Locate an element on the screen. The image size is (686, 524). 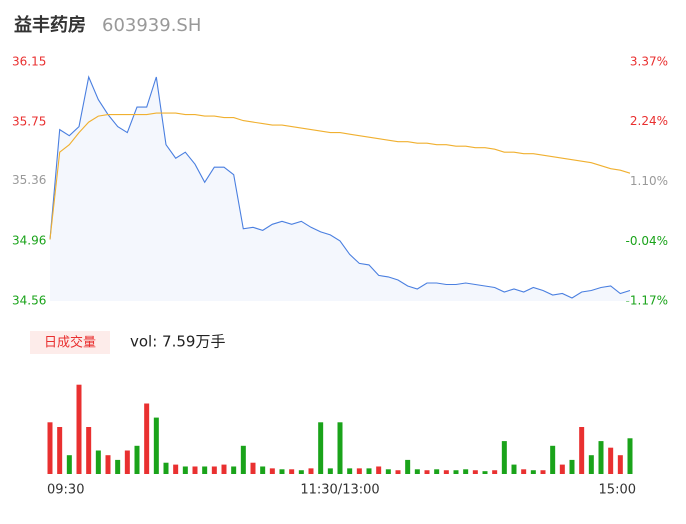
volume-summary: vol: 7.59万手 is located at coordinates (177, 342).